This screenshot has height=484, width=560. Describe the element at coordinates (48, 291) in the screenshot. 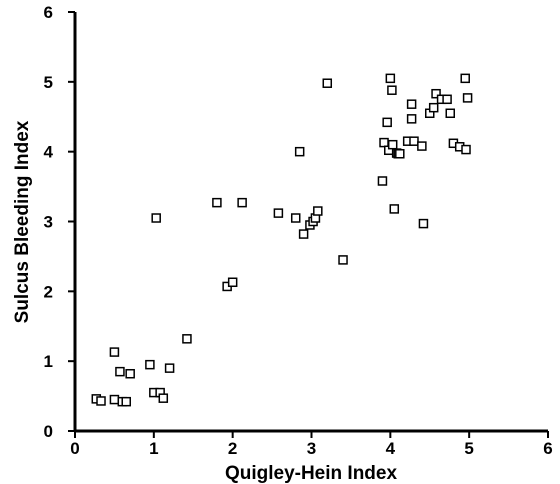

I see `y-tick-label-2: 2` at that location.